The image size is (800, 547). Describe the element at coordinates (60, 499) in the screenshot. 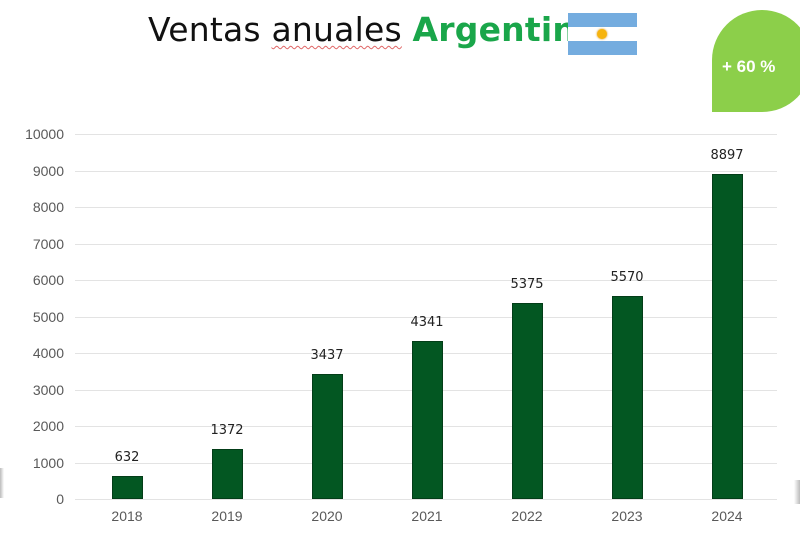

I see `y-tick-label: 0` at that location.